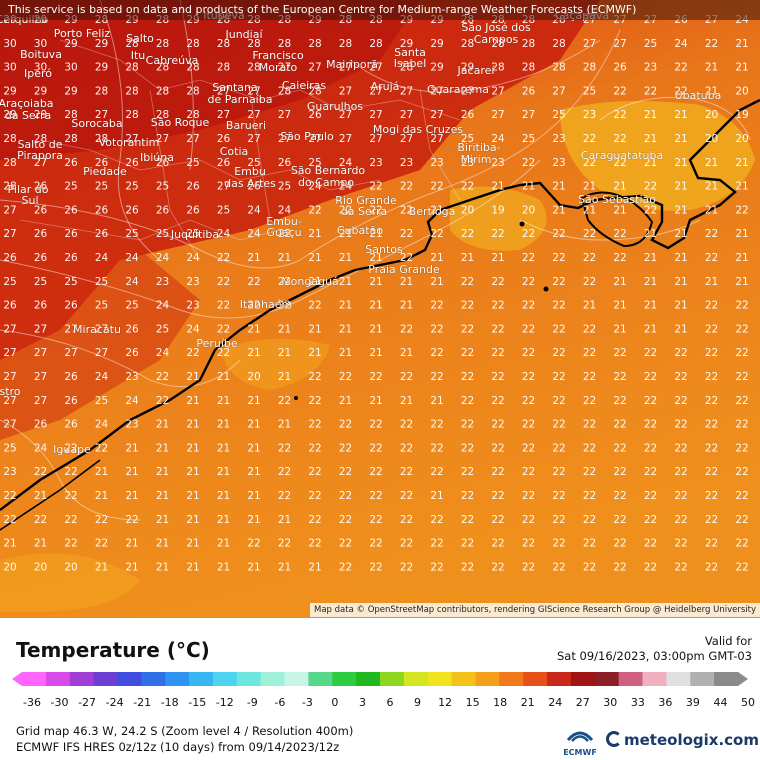 The image size is (760, 760). Describe the element at coordinates (70, 68) in the screenshot. I see `grid-value: 30` at that location.